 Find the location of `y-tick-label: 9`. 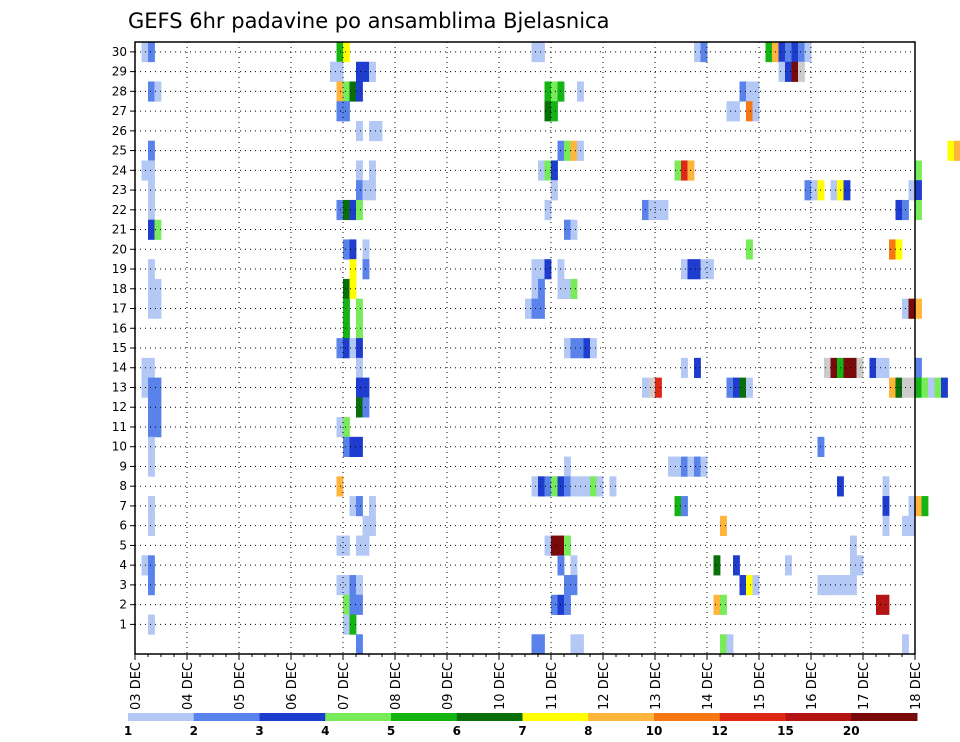

y-tick-label: 9 is located at coordinates (123, 466).